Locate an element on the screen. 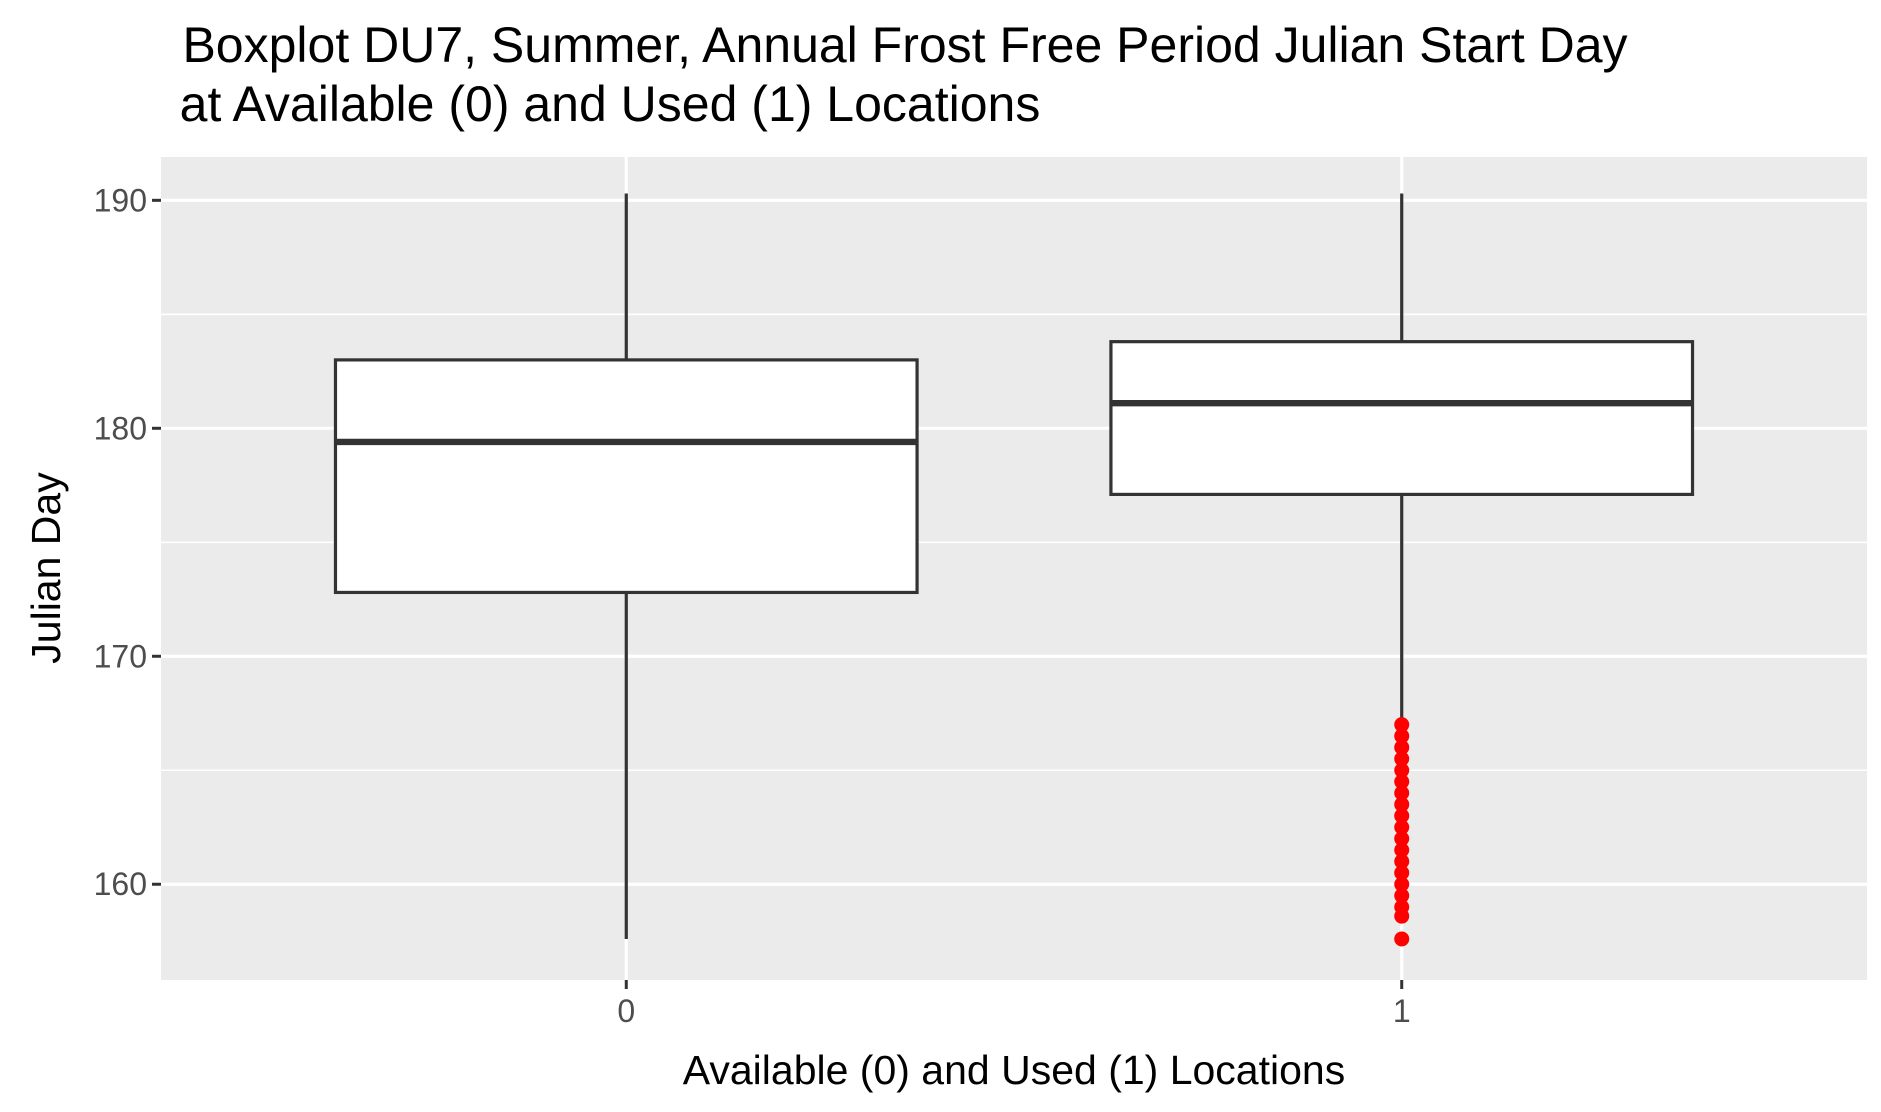 This screenshot has height=1112, width=1881. x-tick-label: 0 is located at coordinates (626, 1011).